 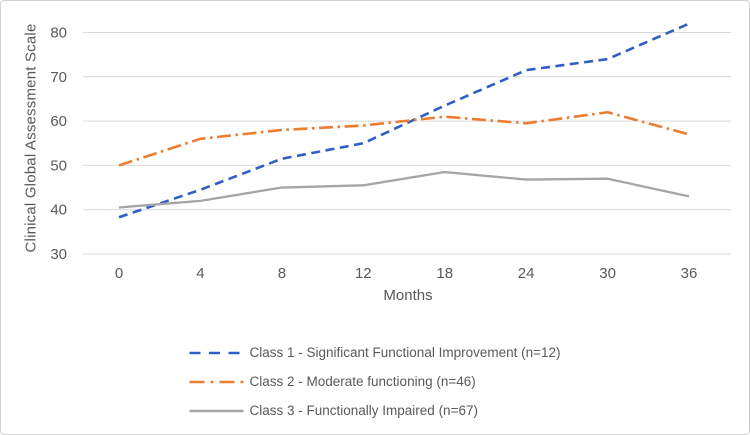 I want to click on legend-key-solid-line-icon, so click(x=216, y=410).